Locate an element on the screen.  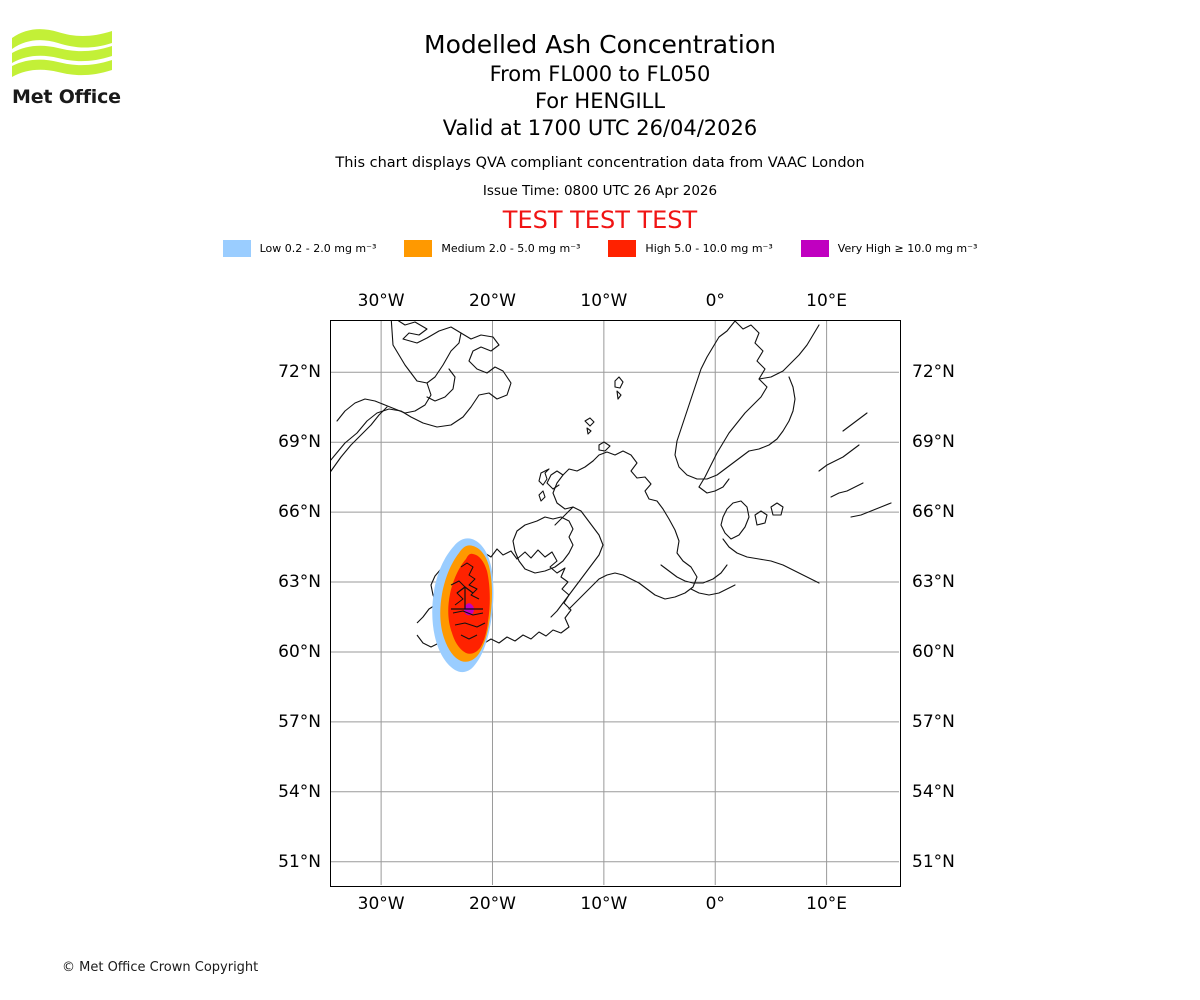
lat-tick-label-right: 69°N is located at coordinates (933, 442).